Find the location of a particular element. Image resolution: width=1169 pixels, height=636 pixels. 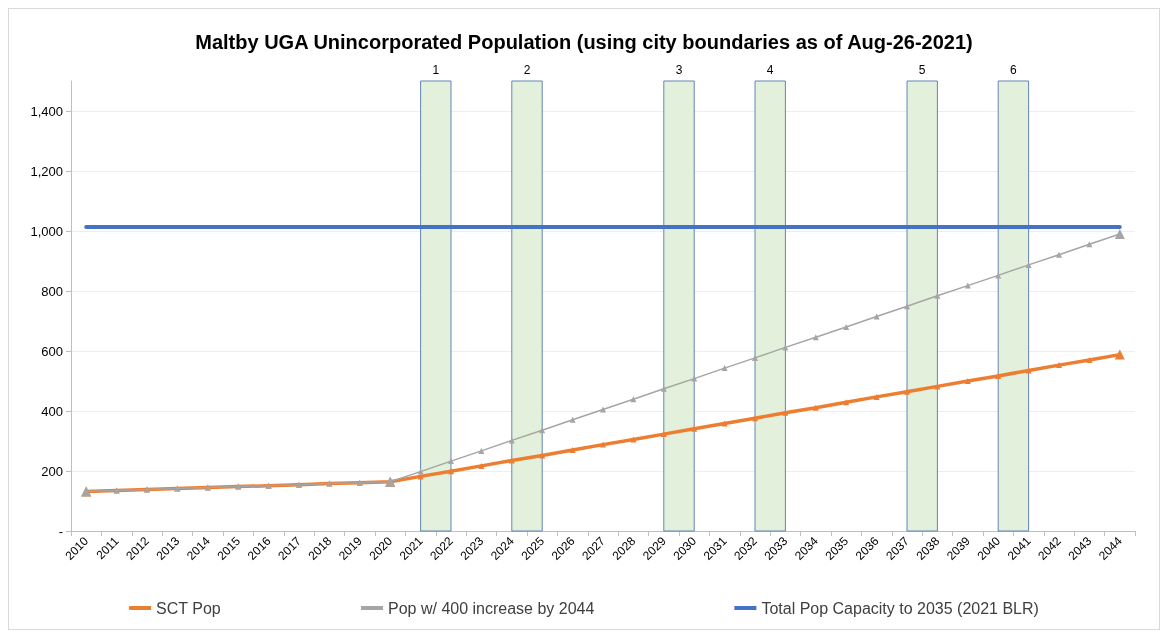

legend-label: Total Pop Capacity to 2035 (2021 BLR) is located at coordinates (900, 608).